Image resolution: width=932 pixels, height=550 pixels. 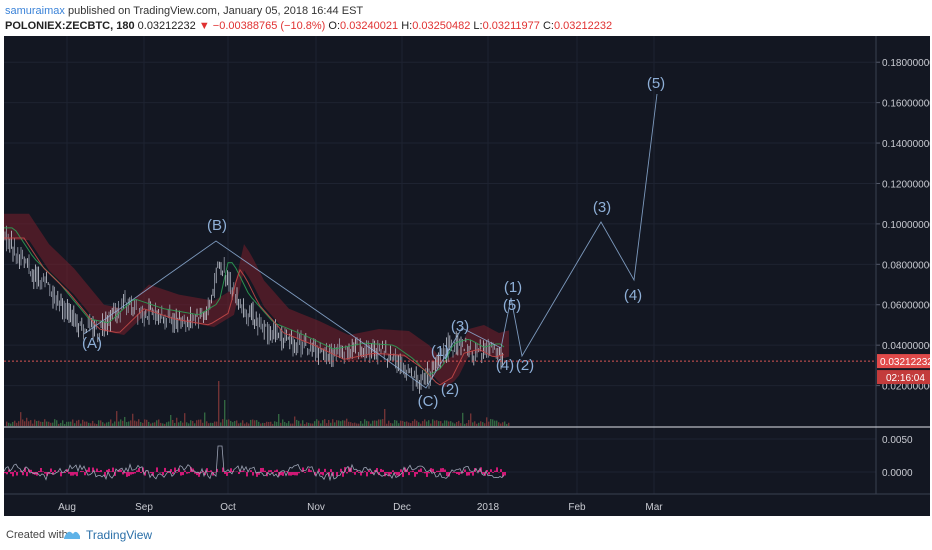 I want to click on time-tick-label: Sep, so click(x=144, y=507).